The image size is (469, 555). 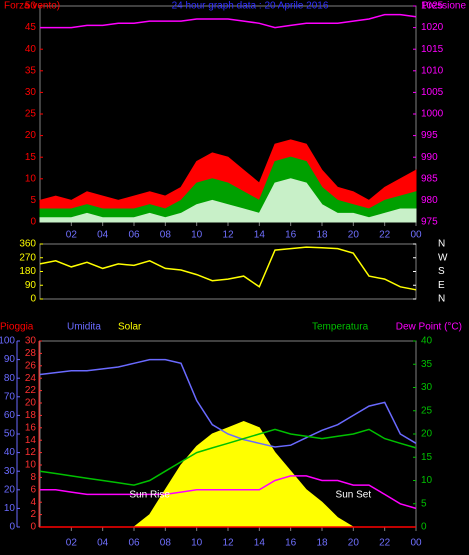 I want to click on y2-tick-label: 995, so click(x=429, y=135).